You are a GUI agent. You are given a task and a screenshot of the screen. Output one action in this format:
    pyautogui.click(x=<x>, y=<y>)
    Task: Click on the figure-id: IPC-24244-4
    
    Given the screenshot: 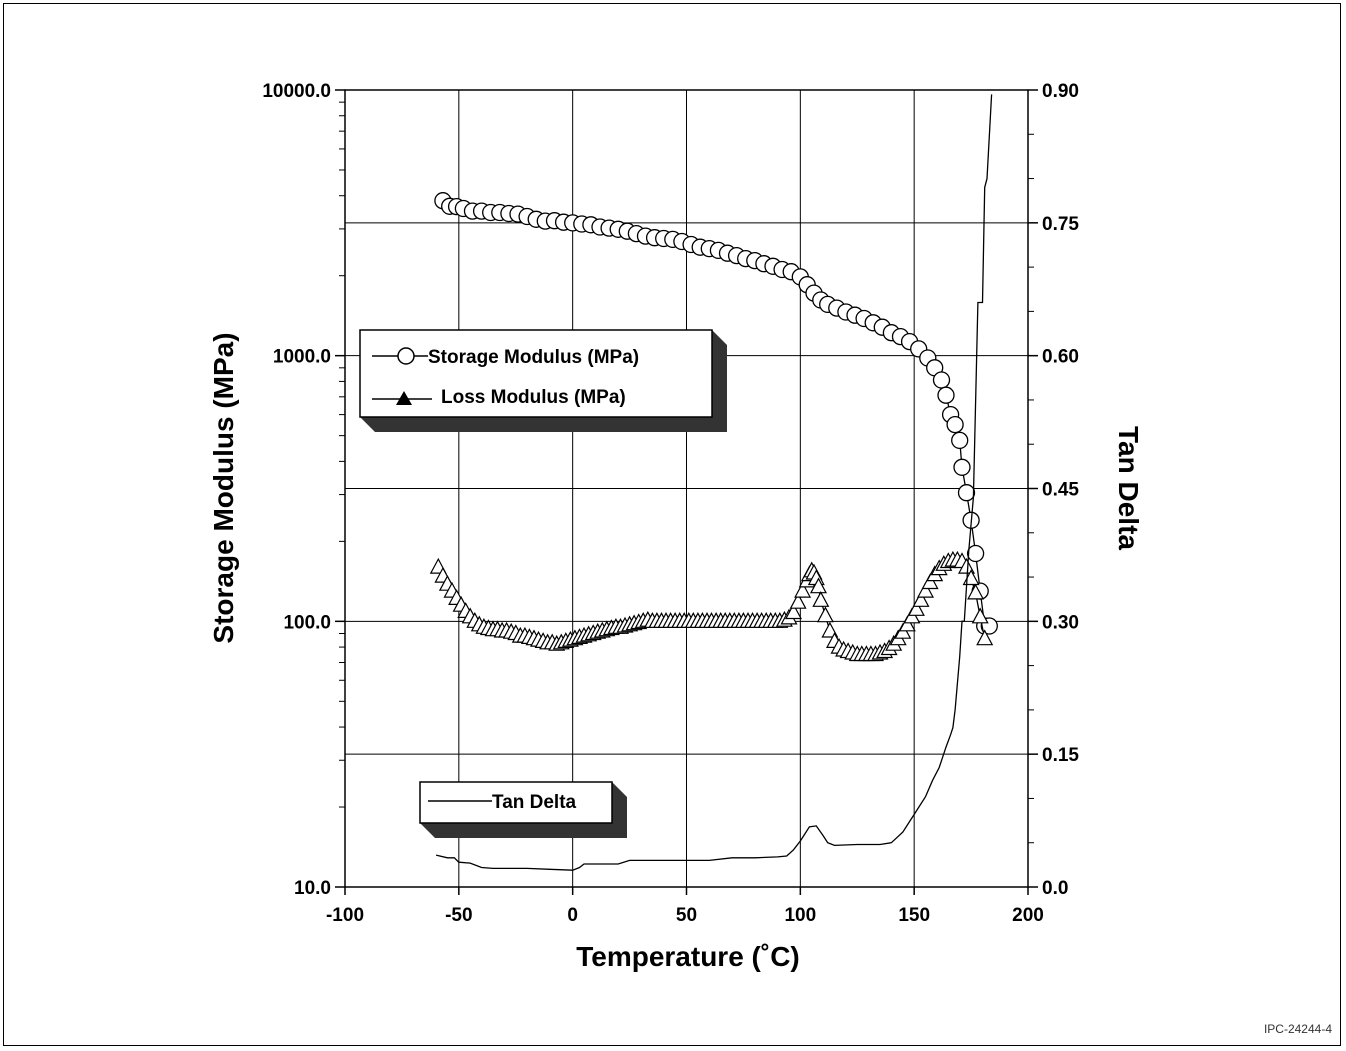 What is the action you would take?
    pyautogui.click(x=1297, y=1029)
    